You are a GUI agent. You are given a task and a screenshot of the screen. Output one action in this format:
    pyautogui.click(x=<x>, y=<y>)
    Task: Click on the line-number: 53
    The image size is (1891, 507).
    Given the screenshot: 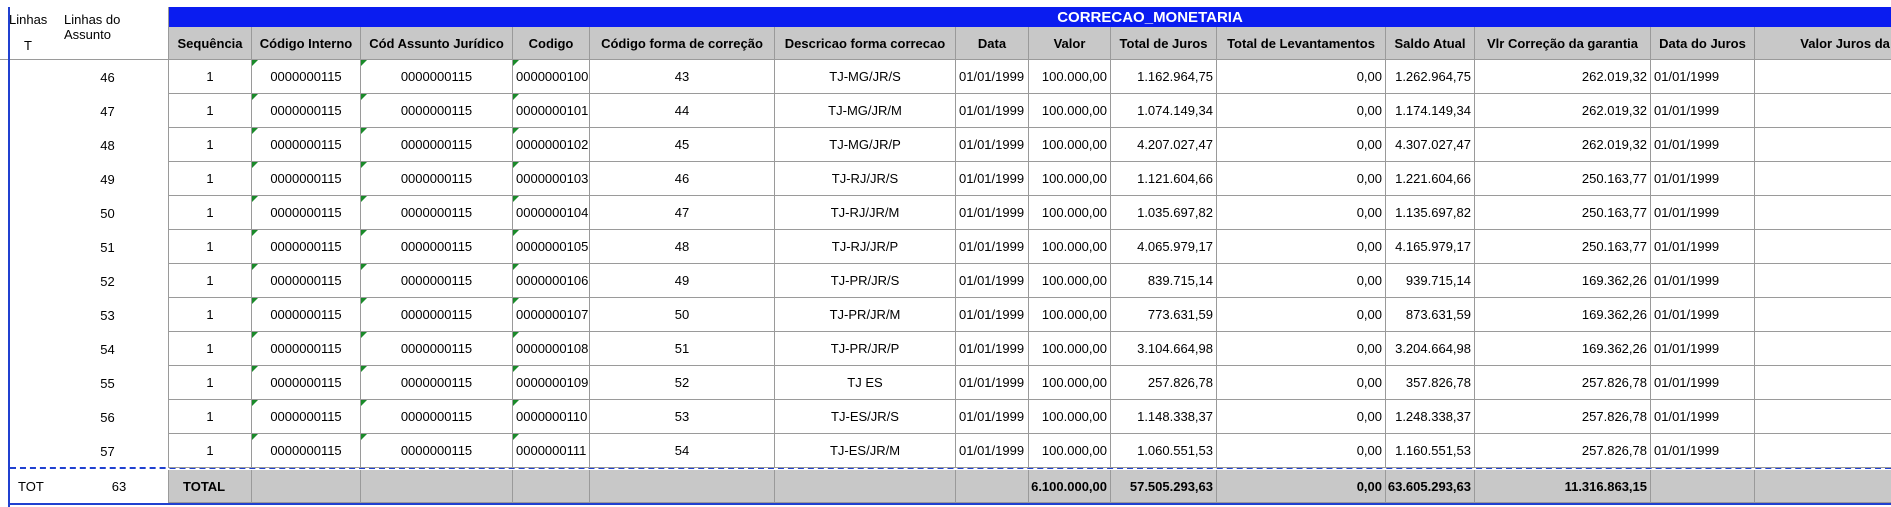 What is the action you would take?
    pyautogui.click(x=89, y=315)
    